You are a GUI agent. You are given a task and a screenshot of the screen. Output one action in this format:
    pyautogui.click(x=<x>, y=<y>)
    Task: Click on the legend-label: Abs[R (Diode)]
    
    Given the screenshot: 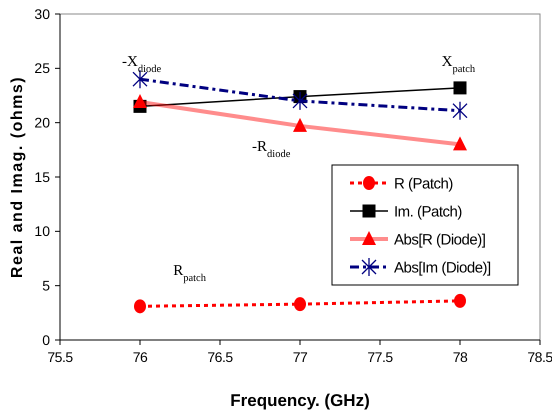 What is the action you would take?
    pyautogui.click(x=440, y=239)
    